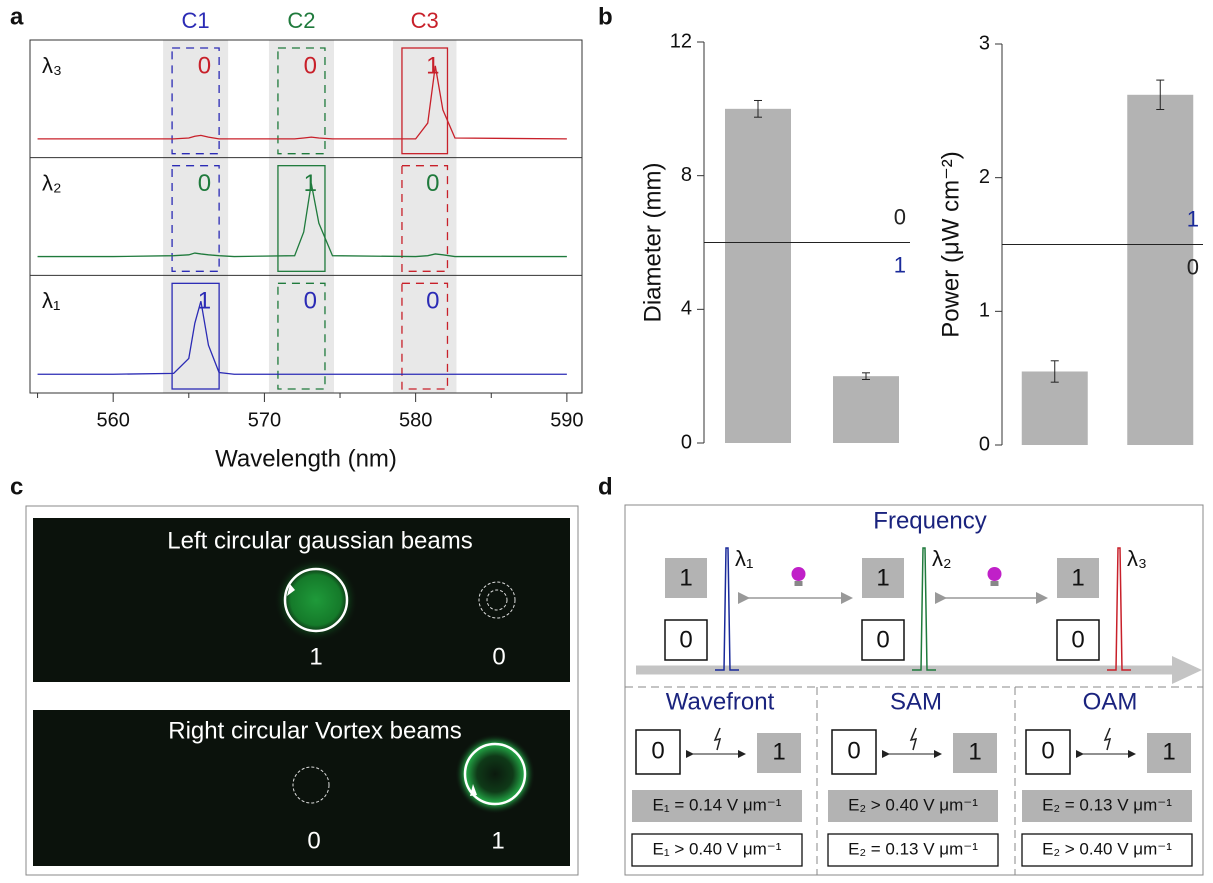 Image resolution: width=1213 pixels, height=883 pixels. Describe the element at coordinates (681, 41) in the screenshot. I see `y-tick-label: 12` at that location.